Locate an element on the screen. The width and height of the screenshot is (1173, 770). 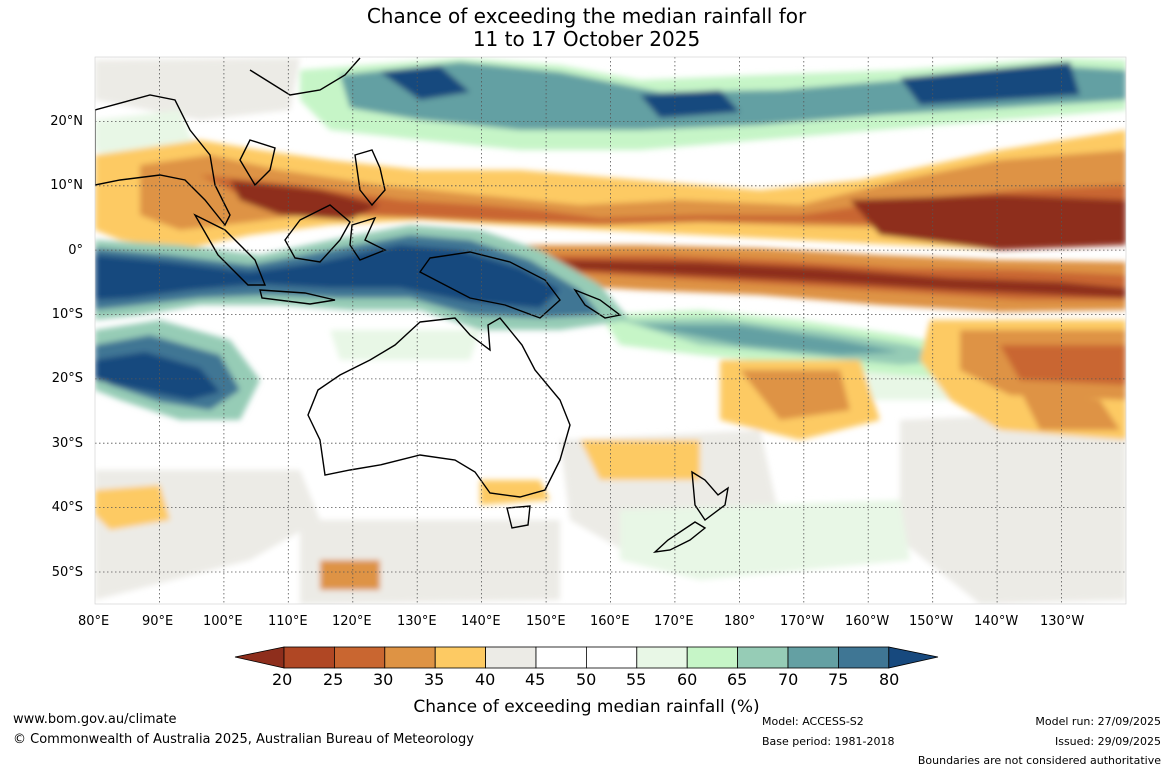
lon-tick-label: 150°W is located at coordinates (931, 621).